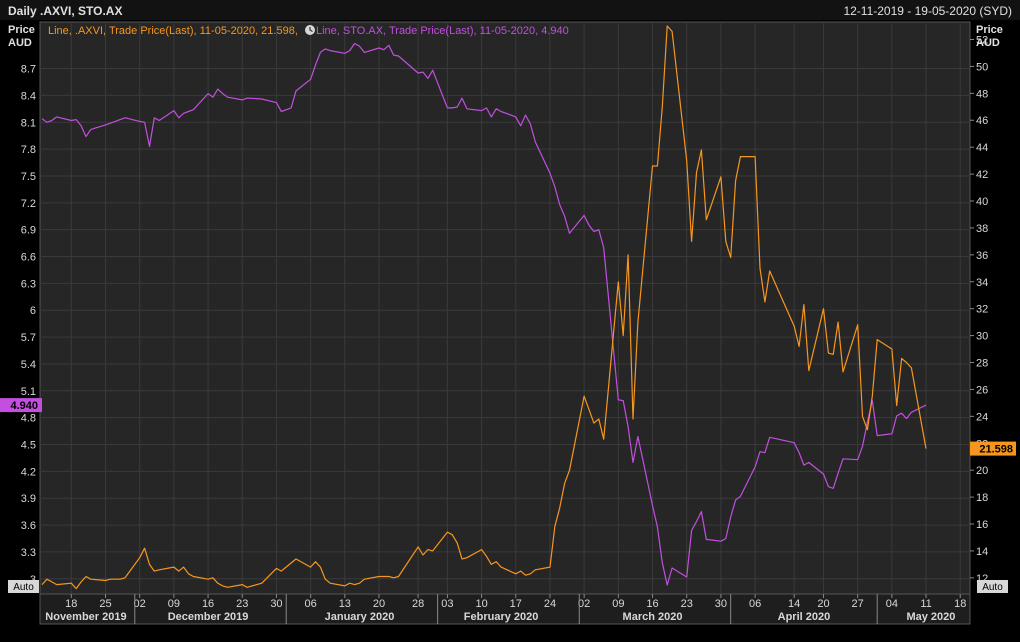  I want to click on left-tick-label: 3, so click(33, 580).